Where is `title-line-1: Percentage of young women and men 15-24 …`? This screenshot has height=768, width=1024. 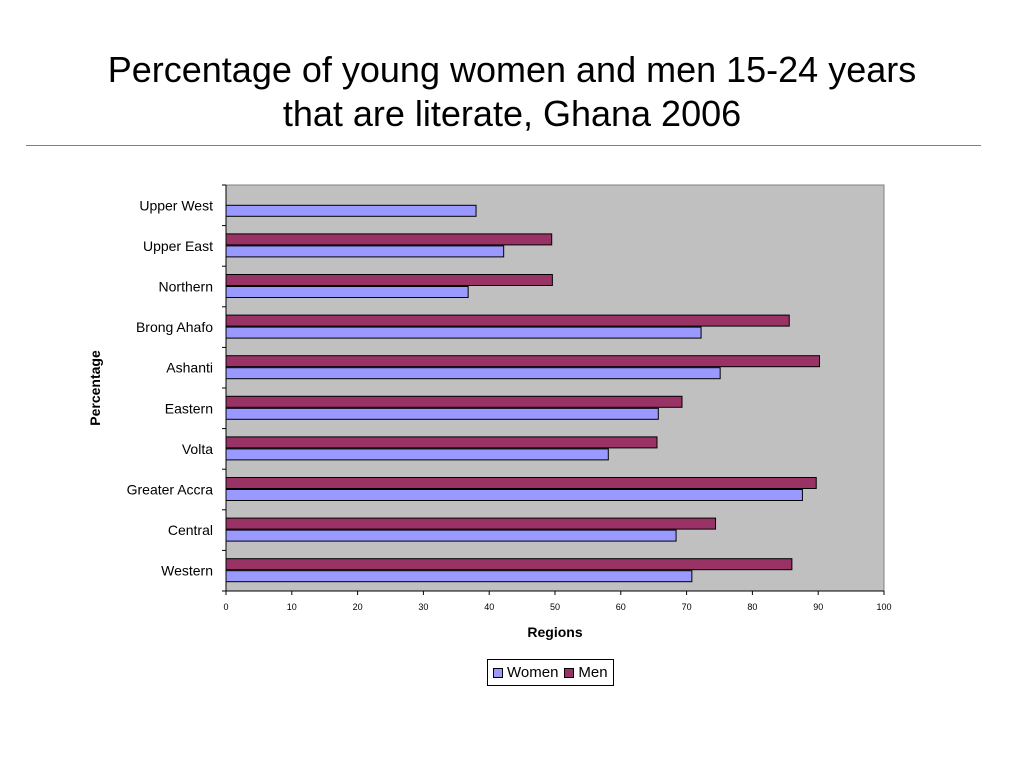
title-line-1: Percentage of young women and men 15-24 … is located at coordinates (512, 69).